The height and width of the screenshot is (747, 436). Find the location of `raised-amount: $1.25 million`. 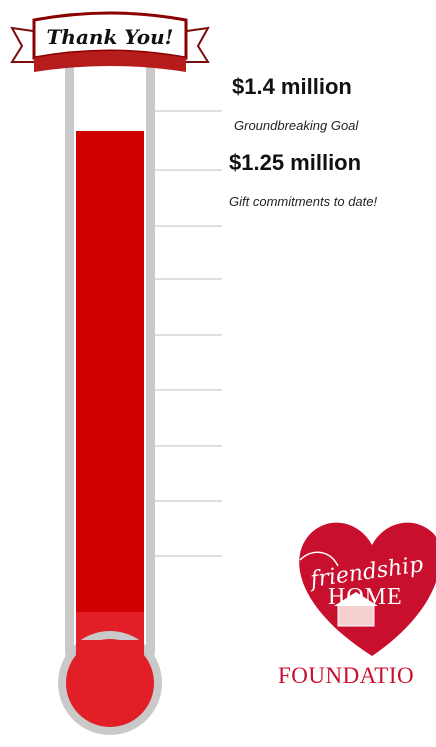

raised-amount: $1.25 million is located at coordinates (295, 162).